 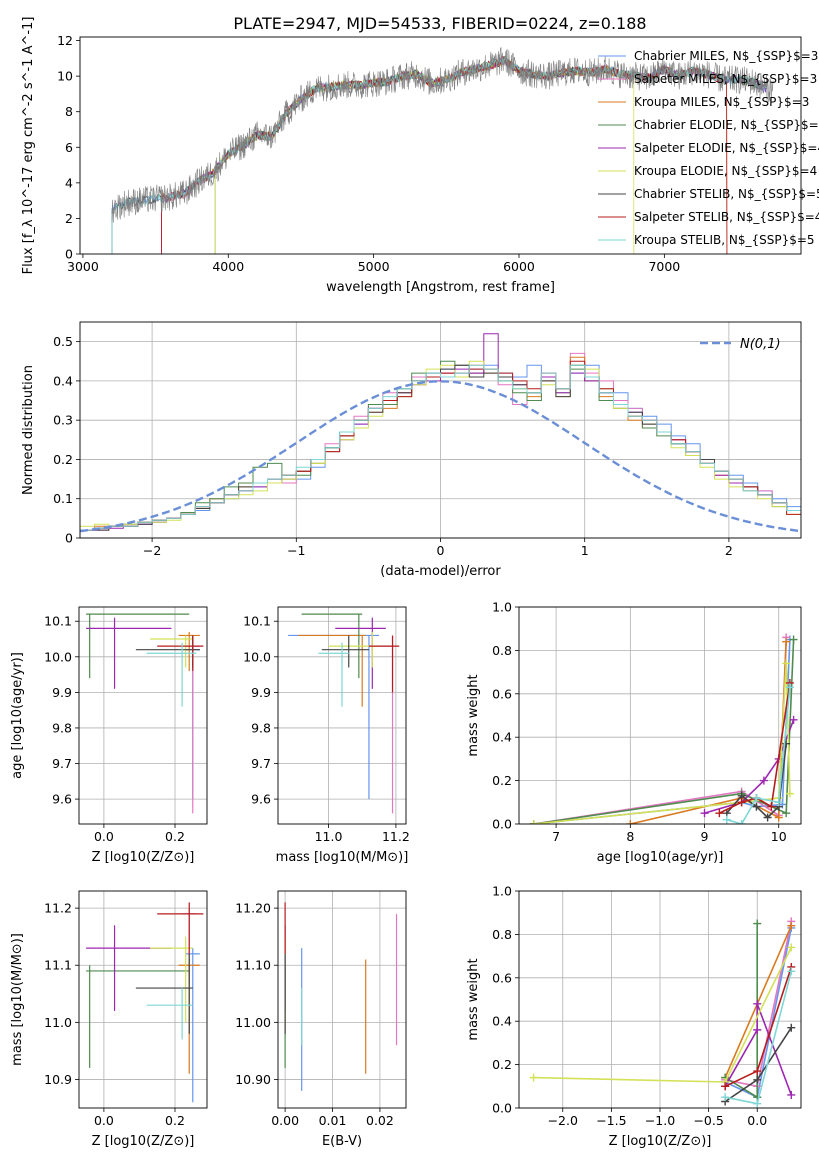 What do you see at coordinates (69, 218) in the screenshot?
I see `y-tick-label: 2` at bounding box center [69, 218].